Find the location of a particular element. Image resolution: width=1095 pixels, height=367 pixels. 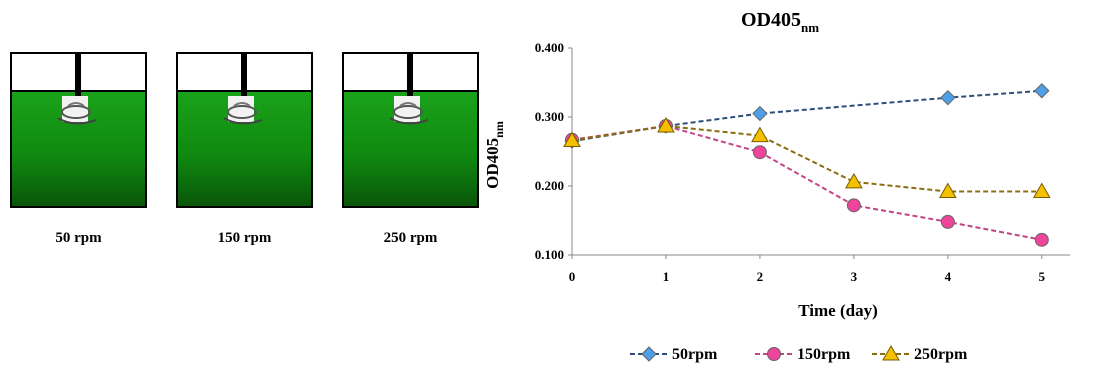

tank-250rpm is located at coordinates (410, 130).